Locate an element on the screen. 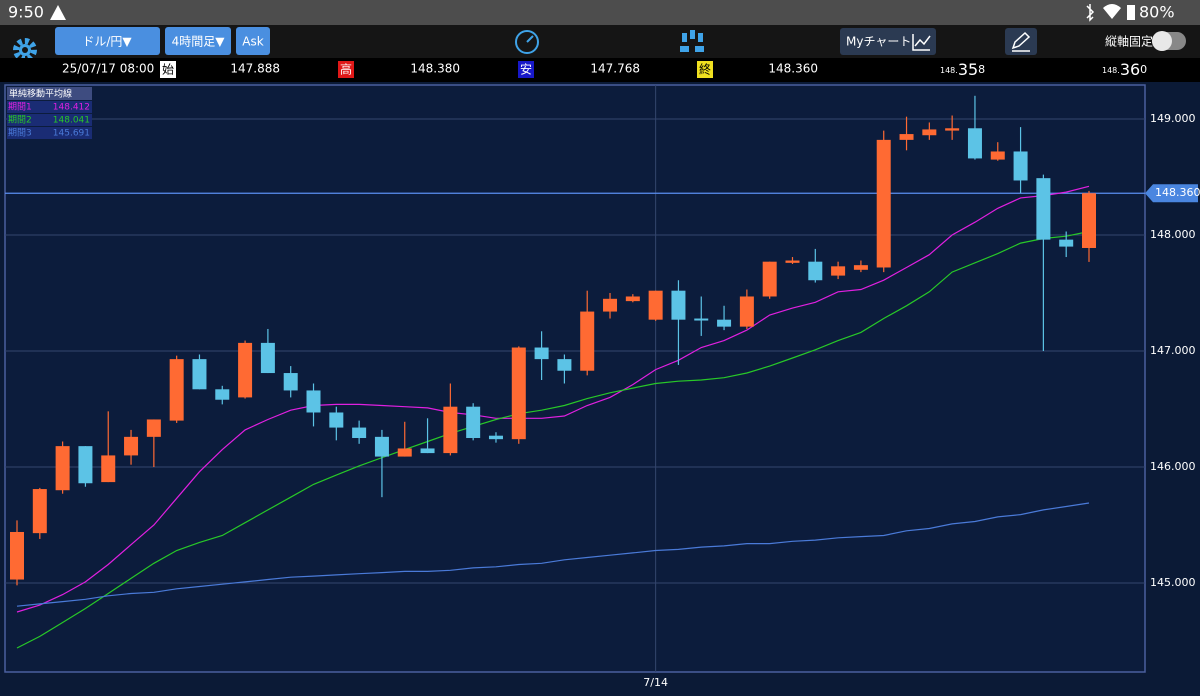 This screenshot has width=1200, height=696. ask-big: 36 is located at coordinates (1130, 69).